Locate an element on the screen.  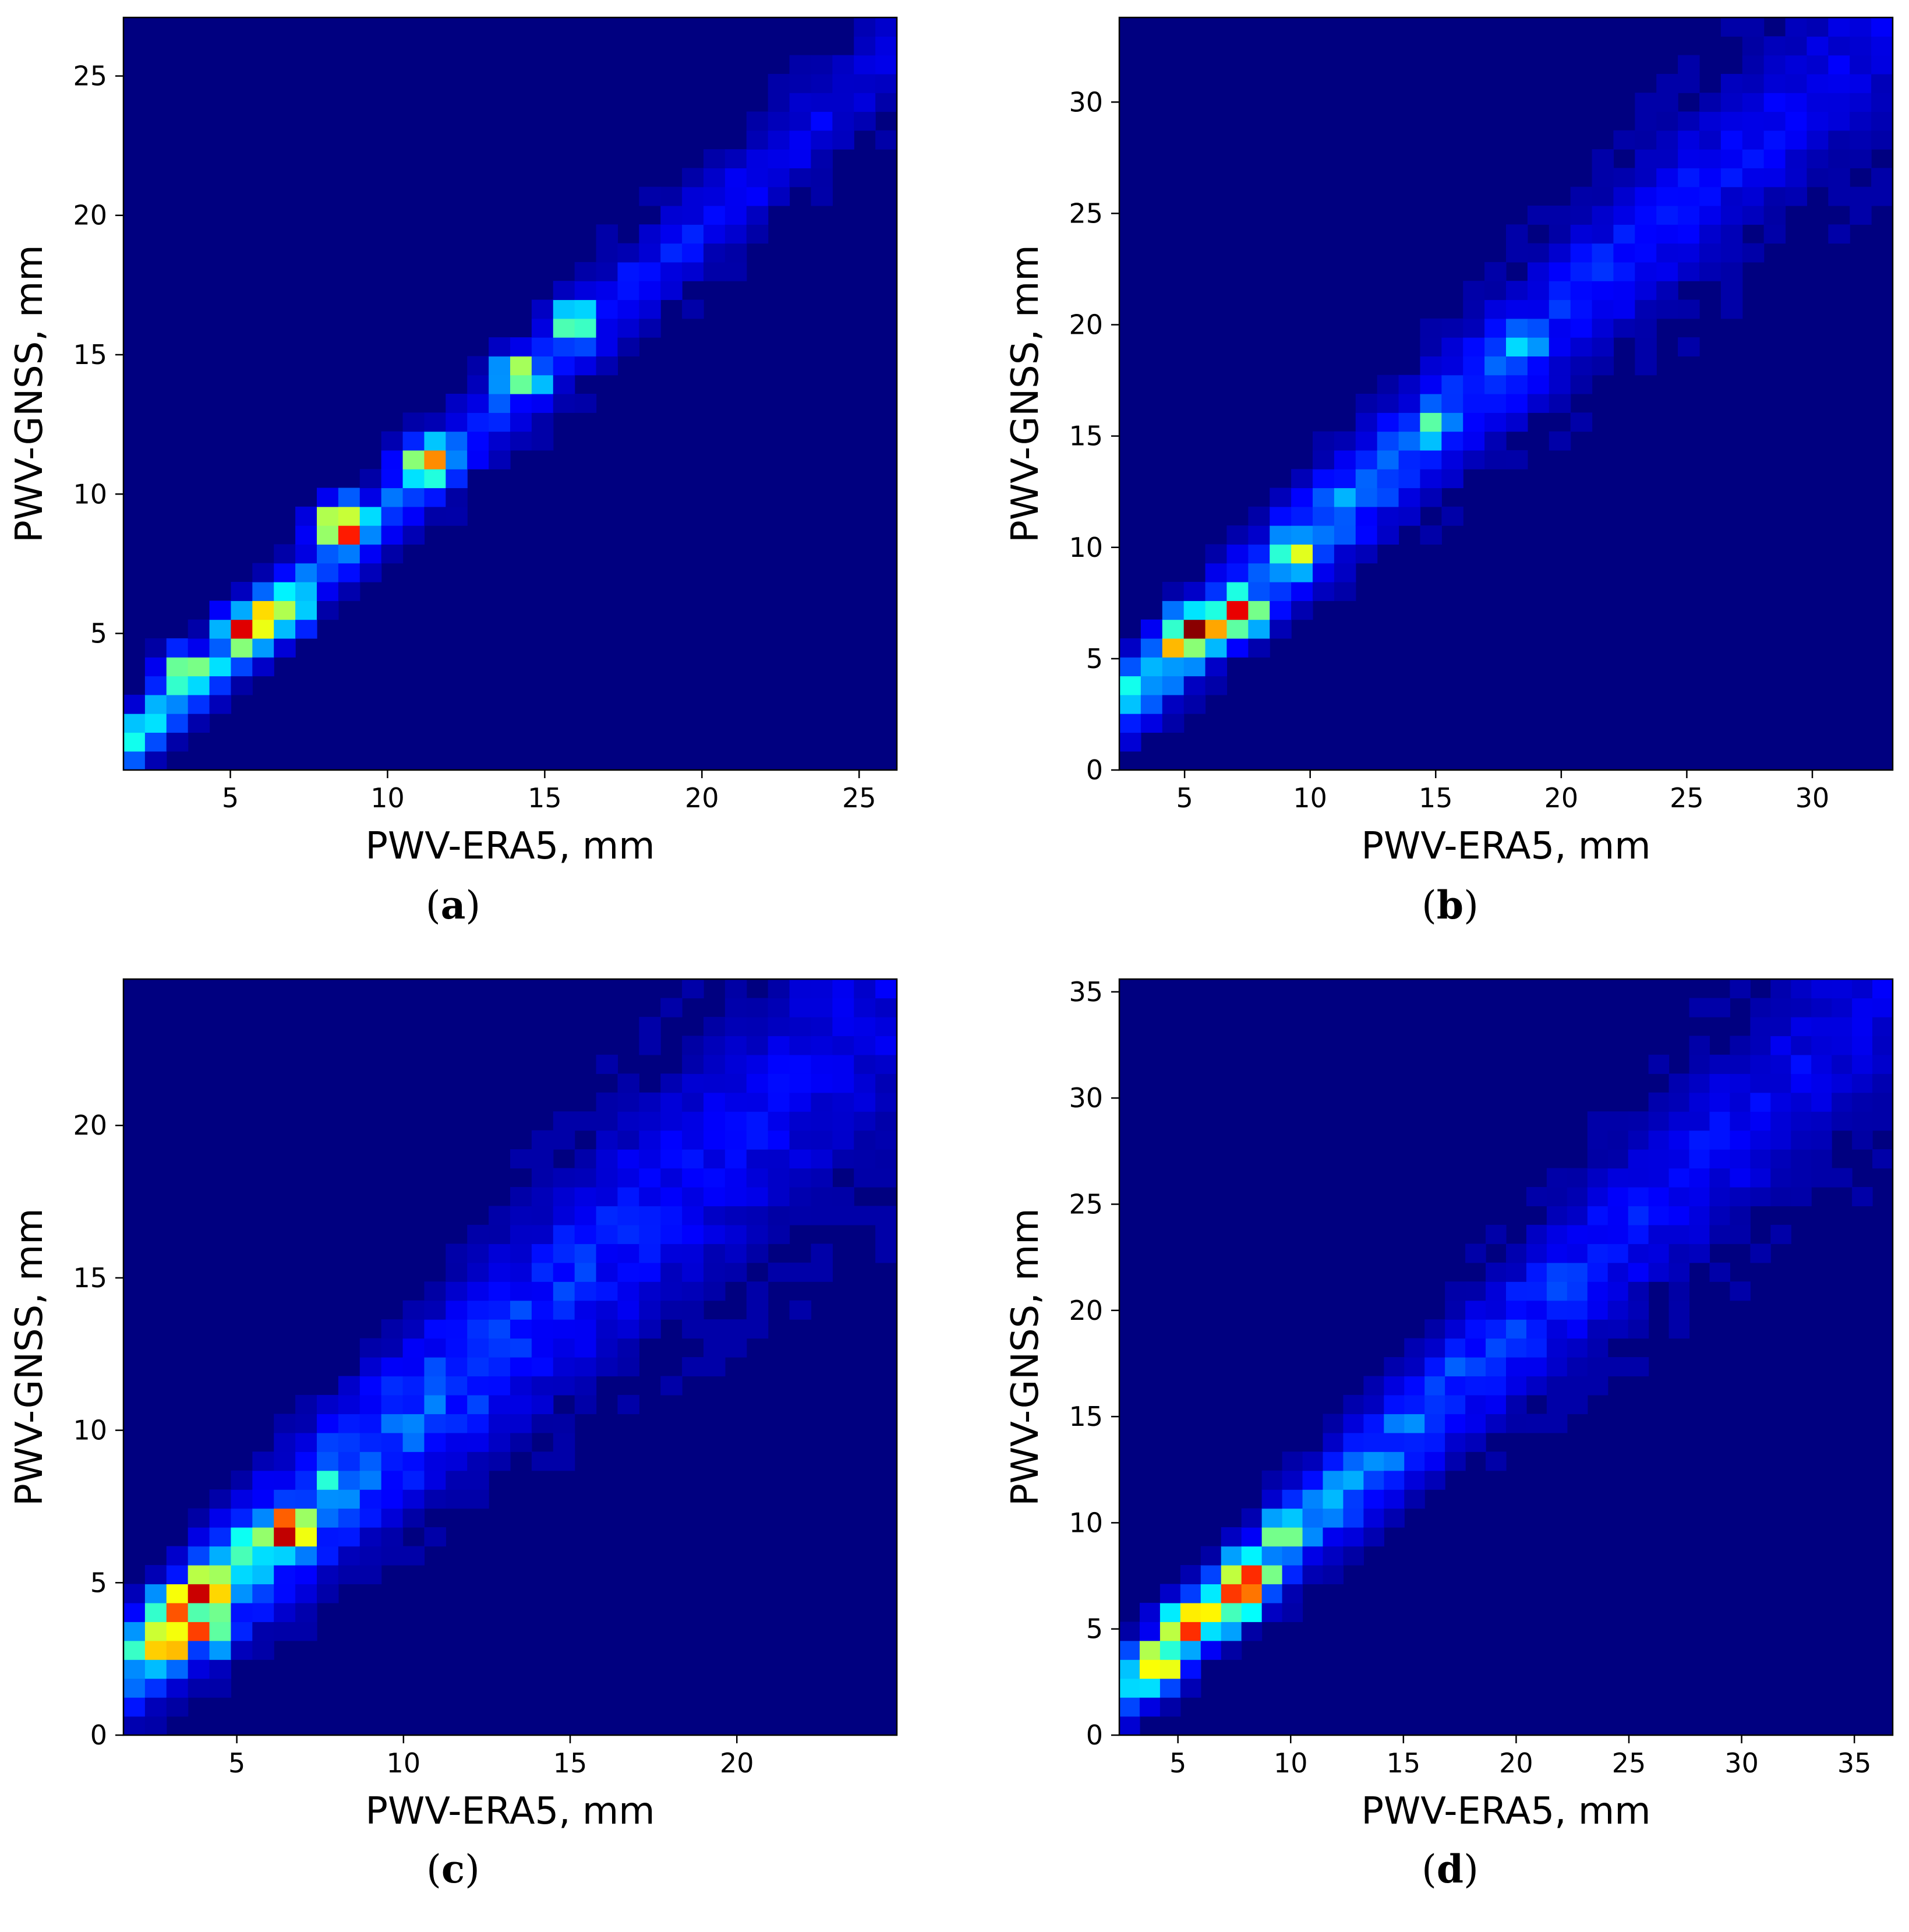
y-tick-label: 15 is located at coordinates (1086, 436).